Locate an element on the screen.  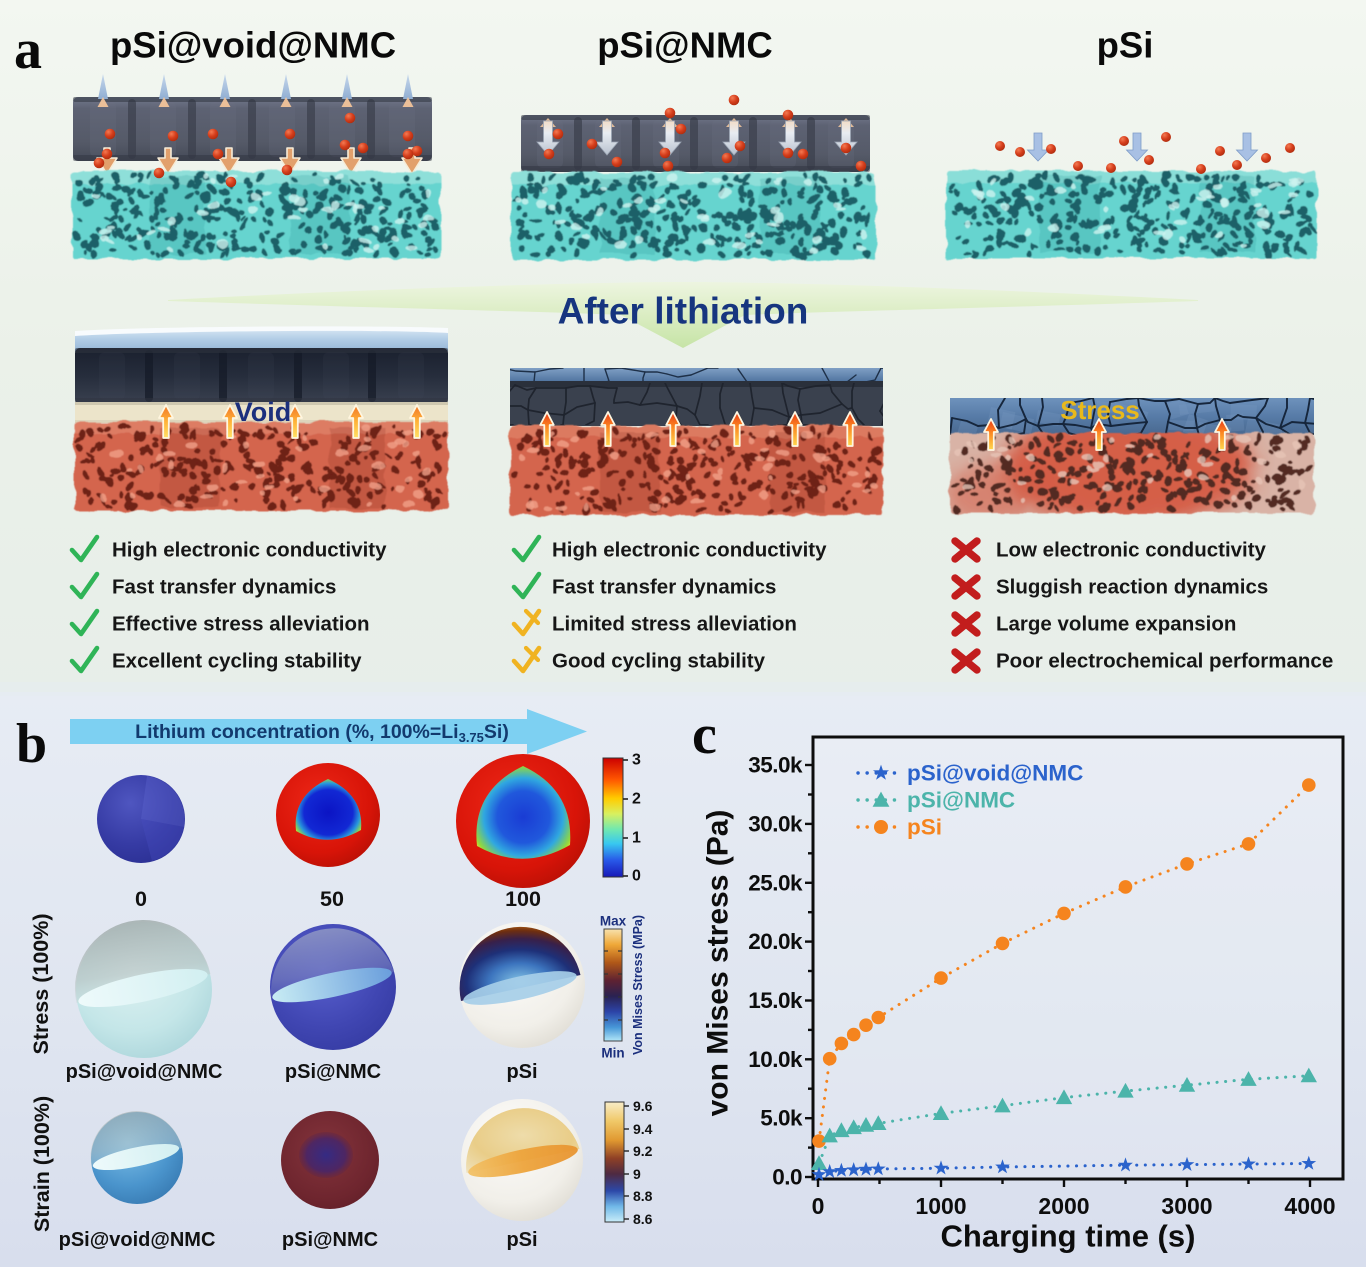
svg-text:Poor electrochemical performan: Poor electrochemical performance is located at coordinates (1164, 661).